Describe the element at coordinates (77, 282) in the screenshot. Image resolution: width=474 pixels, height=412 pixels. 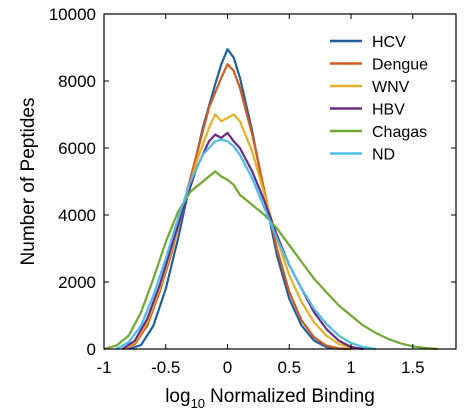
I see `y-tick-label: 2000` at that location.